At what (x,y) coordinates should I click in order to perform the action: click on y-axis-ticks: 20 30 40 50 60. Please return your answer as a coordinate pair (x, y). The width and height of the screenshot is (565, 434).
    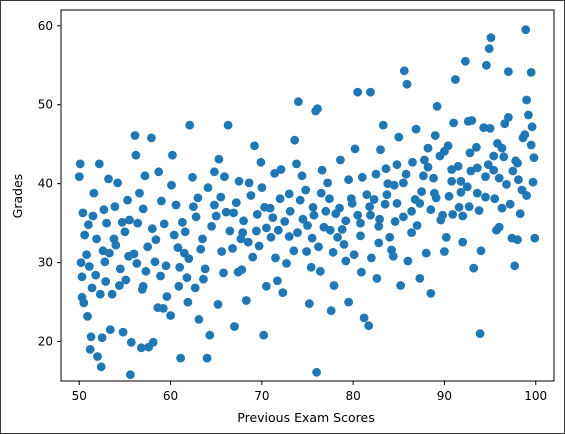
    Looking at the image, I should click on (49, 184).